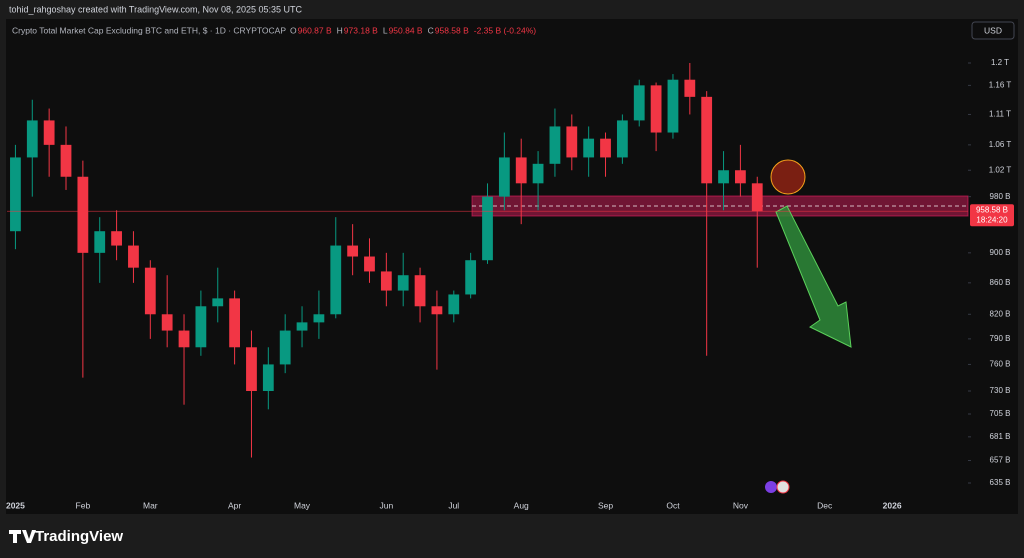 This screenshot has height=558, width=1024. Describe the element at coordinates (1000, 338) in the screenshot. I see `y-tick-label: 790 B` at that location.